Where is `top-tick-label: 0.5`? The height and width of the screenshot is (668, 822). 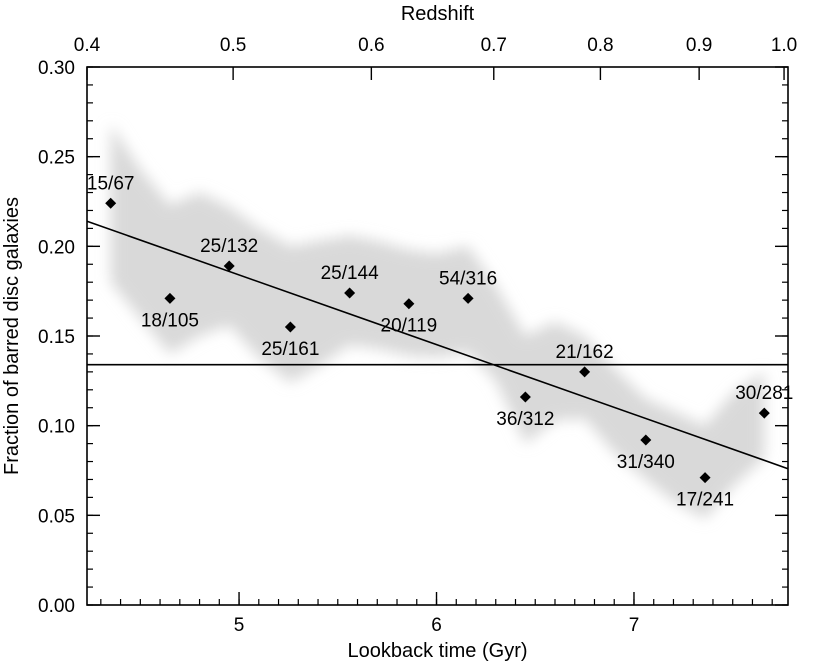 top-tick-label: 0.5 is located at coordinates (233, 45).